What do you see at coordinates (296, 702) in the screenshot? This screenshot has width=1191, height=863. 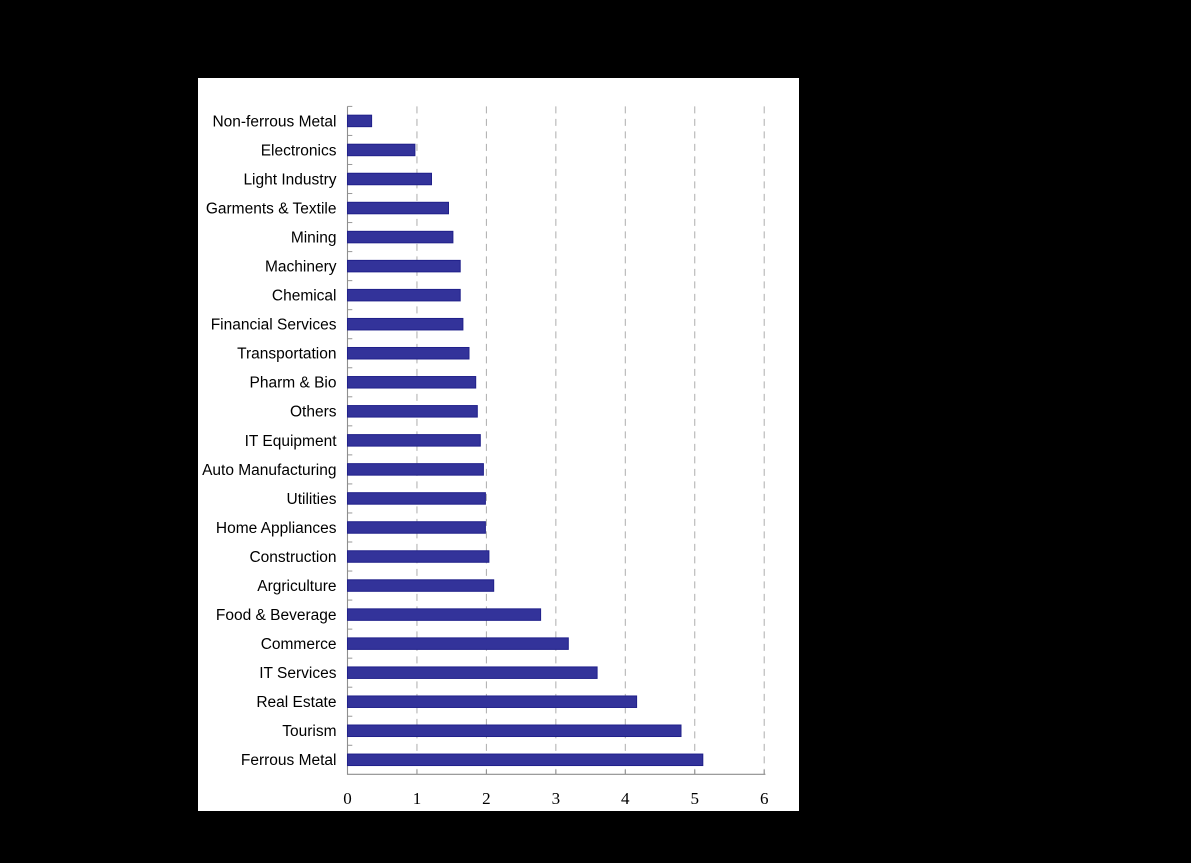 I see `svg-text: Real Estate` at bounding box center [296, 702].